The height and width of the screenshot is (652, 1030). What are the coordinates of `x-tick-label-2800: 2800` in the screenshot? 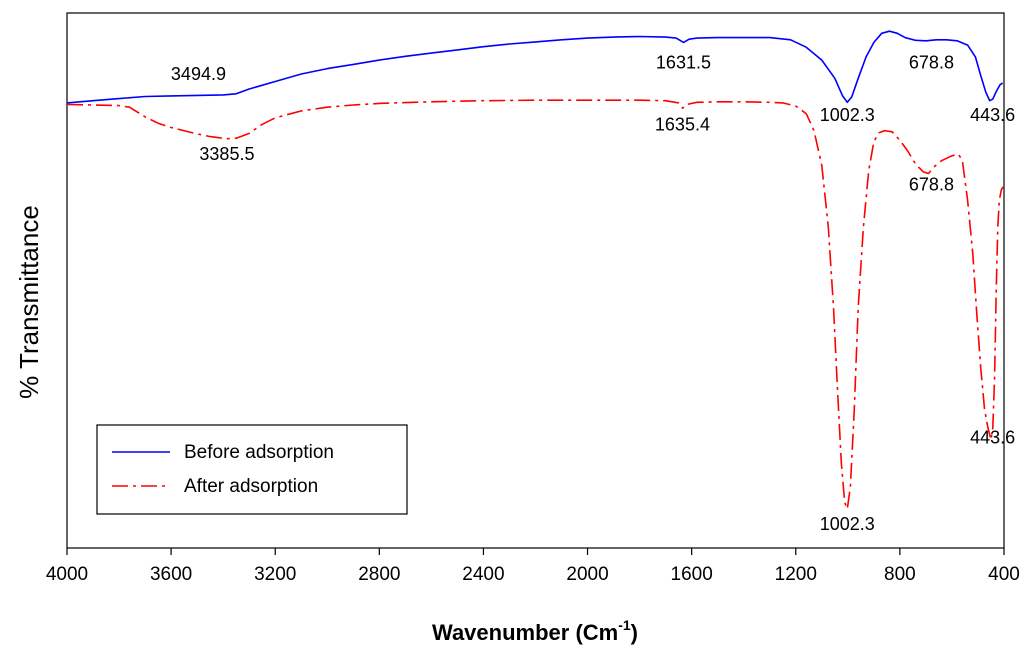 It's located at (379, 574).